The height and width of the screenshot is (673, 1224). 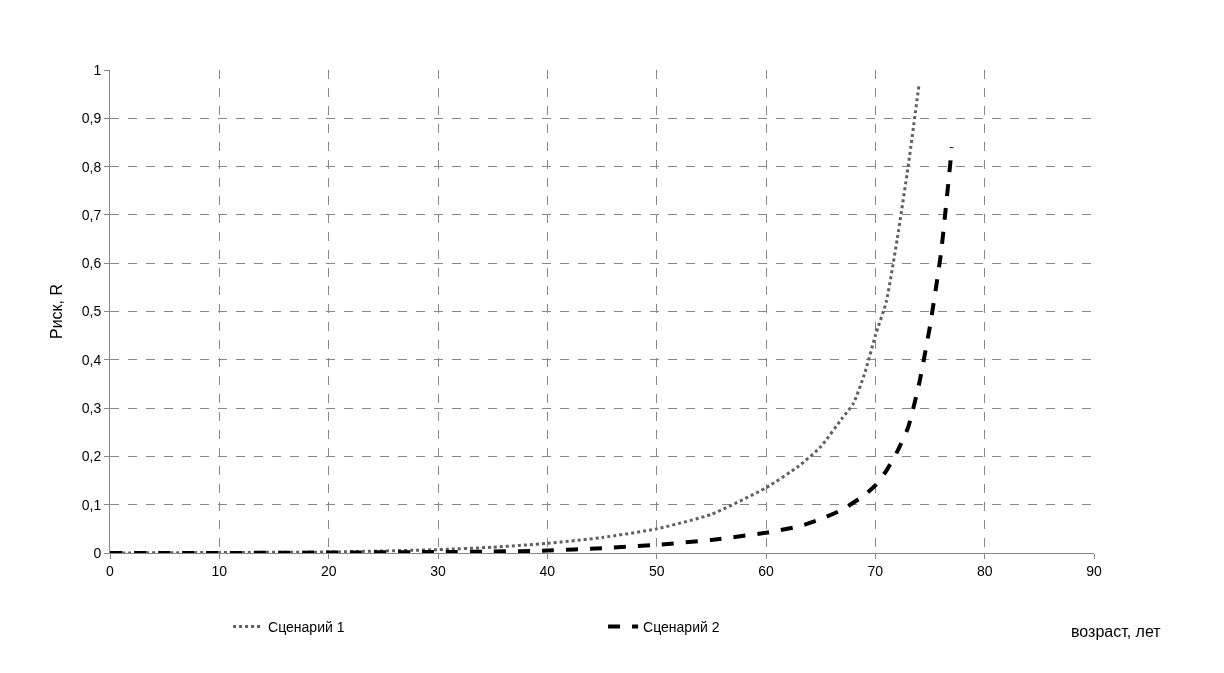 What do you see at coordinates (681, 627) in the screenshot?
I see `legend-label: Сценарий 2` at bounding box center [681, 627].